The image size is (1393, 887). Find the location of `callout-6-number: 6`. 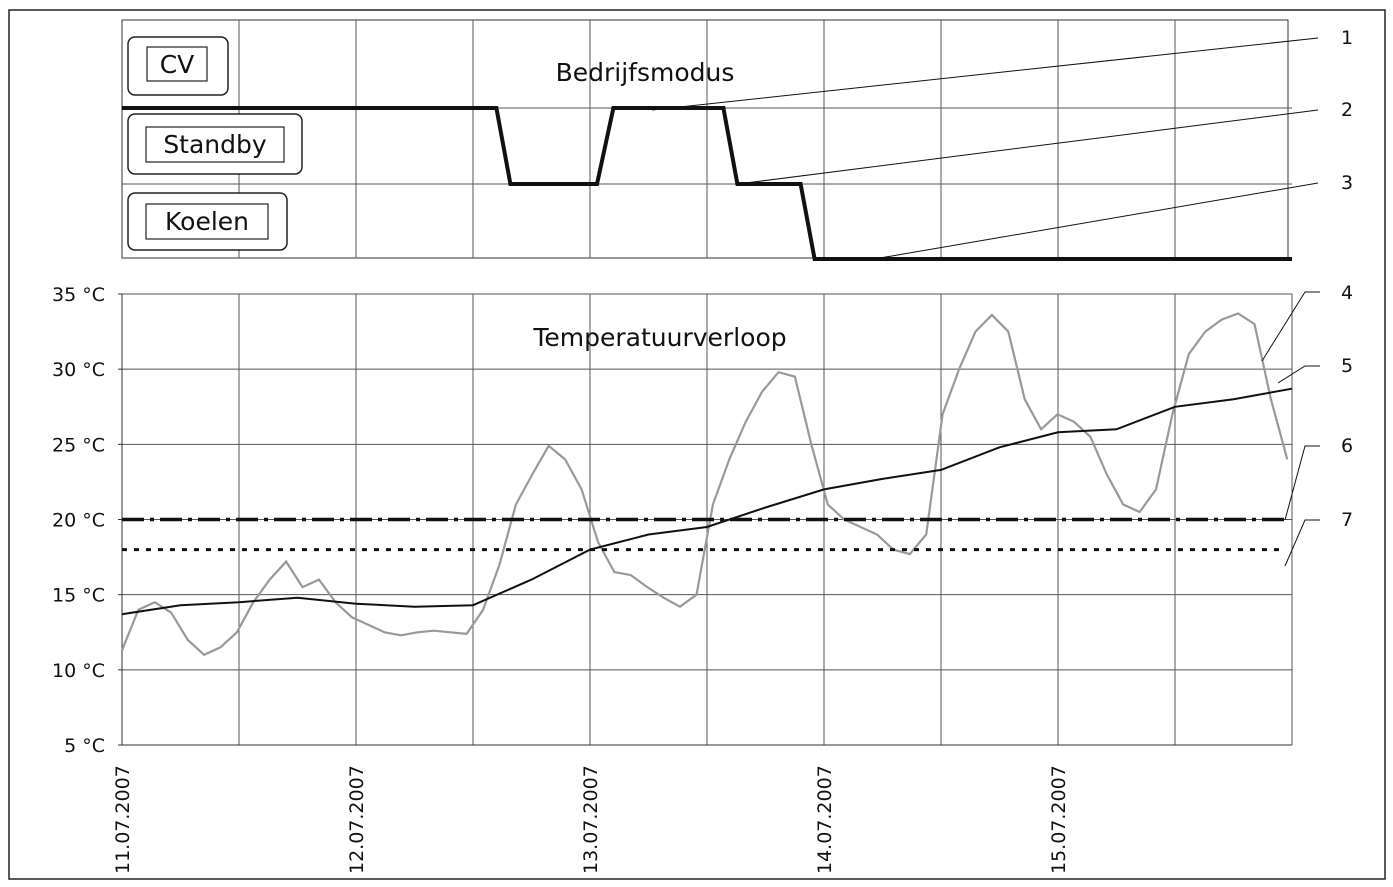

callout-6-number: 6 is located at coordinates (1347, 446).